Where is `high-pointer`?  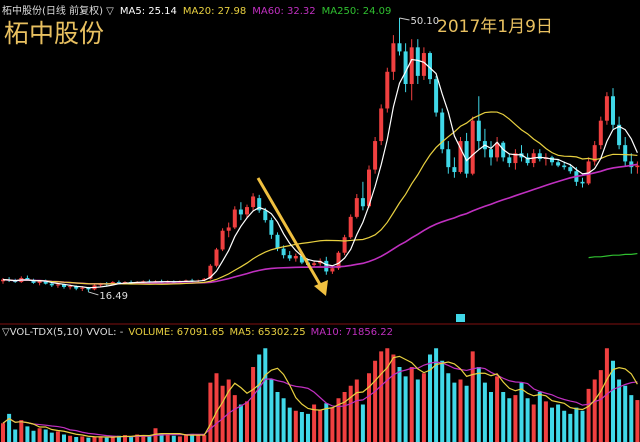
high-pointer is located at coordinates (404, 19).